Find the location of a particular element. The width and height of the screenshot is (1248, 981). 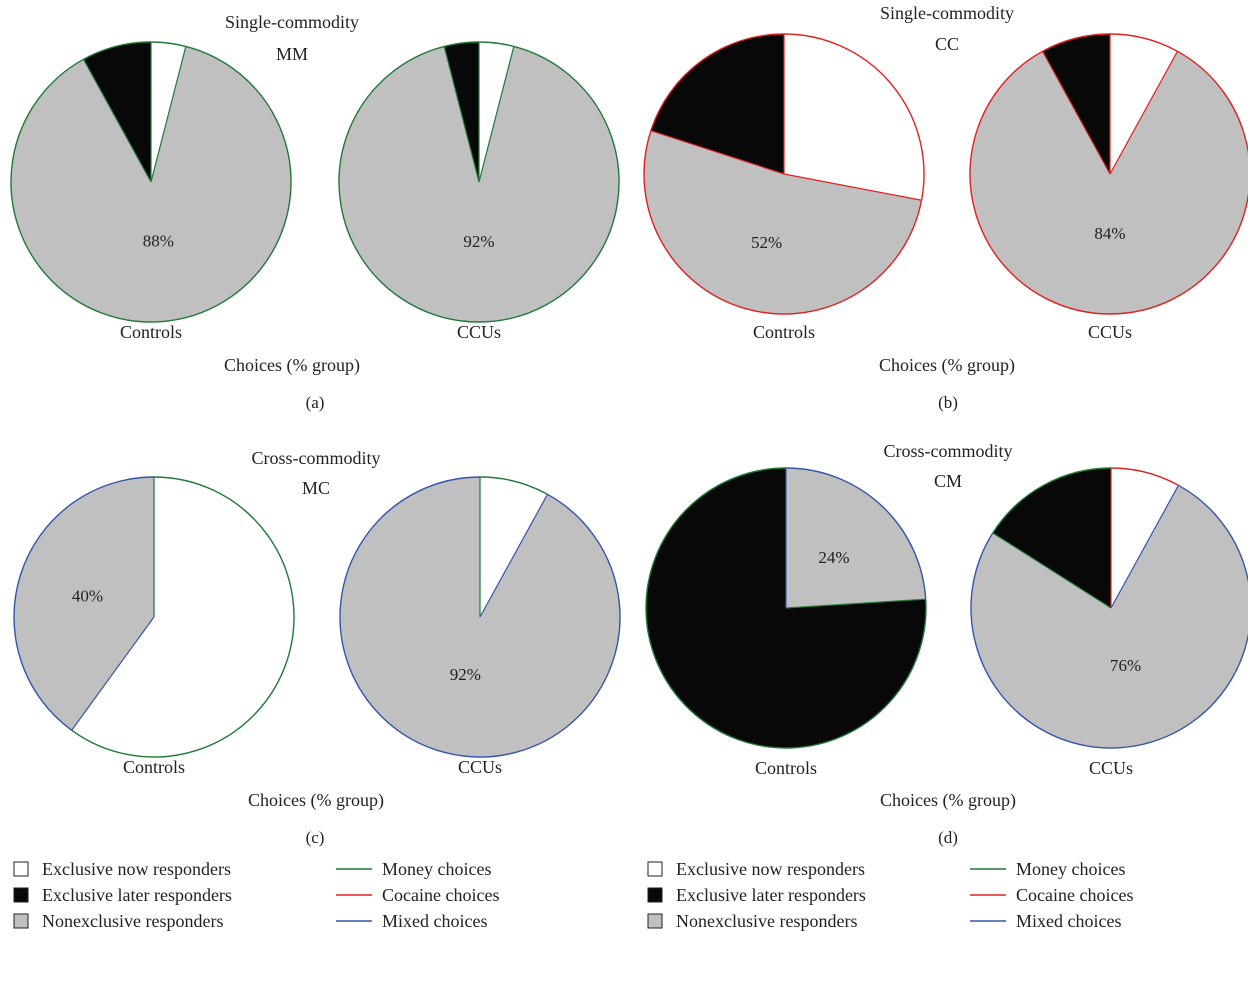

panel-title-line1: Cross-commodity is located at coordinates (948, 451).